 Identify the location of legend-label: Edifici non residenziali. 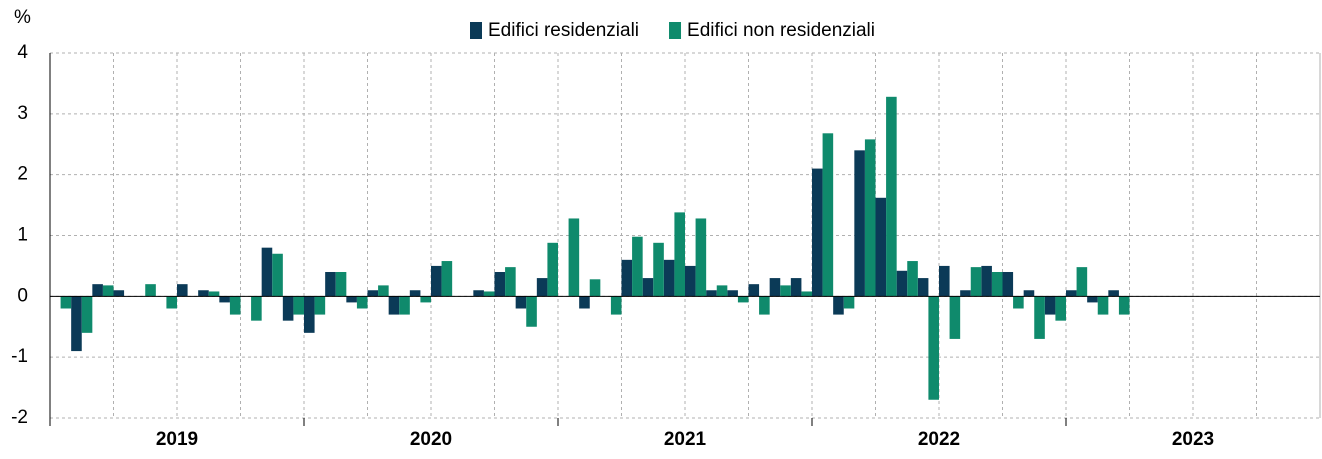
(781, 30).